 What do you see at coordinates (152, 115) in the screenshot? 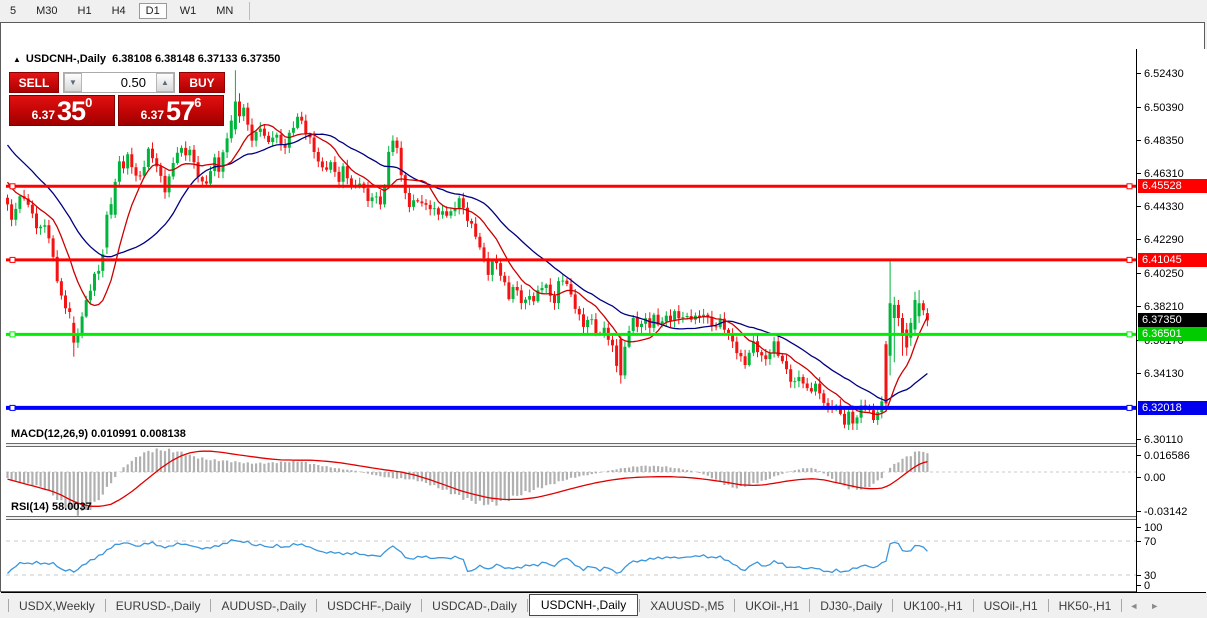
I see `buy-price-small: 6.37` at bounding box center [152, 115].